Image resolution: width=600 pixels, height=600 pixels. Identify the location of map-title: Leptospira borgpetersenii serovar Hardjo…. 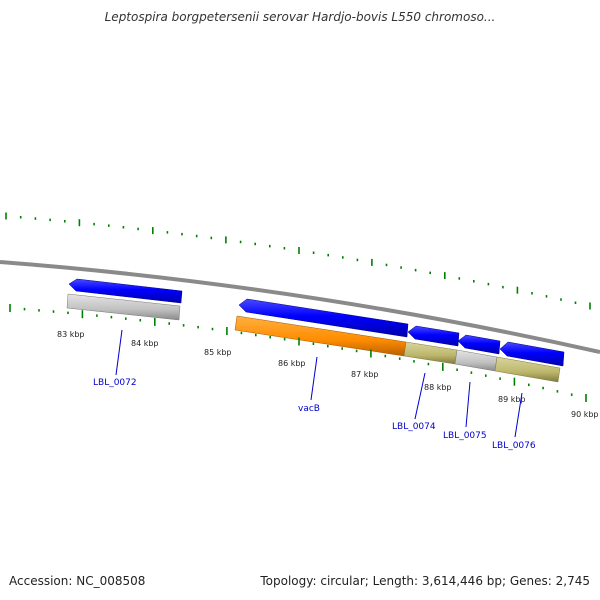
(300, 17).